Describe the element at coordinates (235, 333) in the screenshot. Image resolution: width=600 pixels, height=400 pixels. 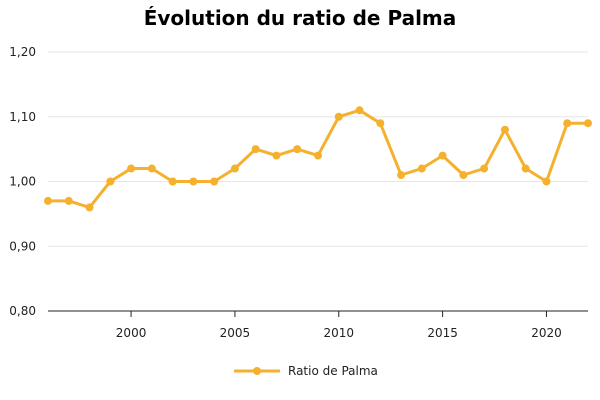
I see `x-tick-label: 2005` at that location.